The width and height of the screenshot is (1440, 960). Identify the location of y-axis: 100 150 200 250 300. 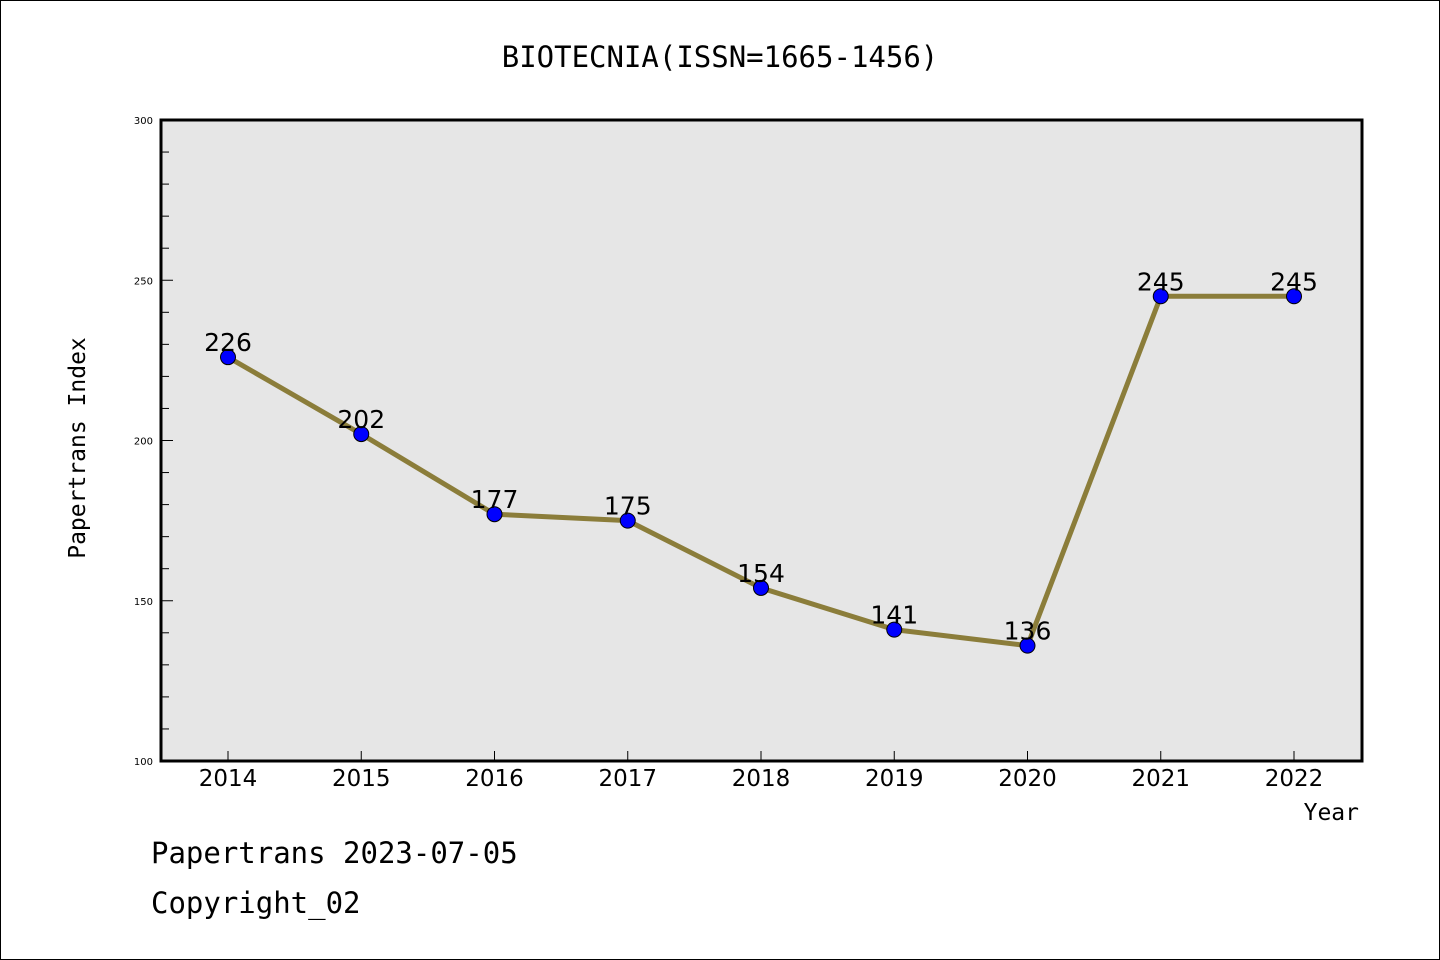
(153, 442).